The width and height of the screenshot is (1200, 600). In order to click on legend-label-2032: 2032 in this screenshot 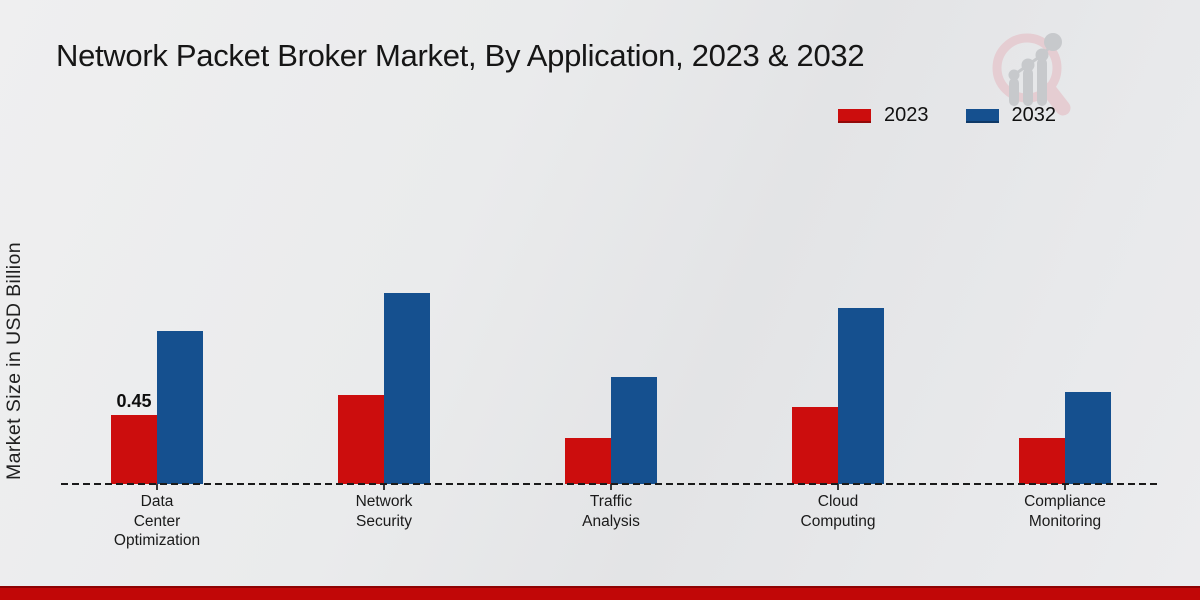, I will do `click(1034, 115)`.